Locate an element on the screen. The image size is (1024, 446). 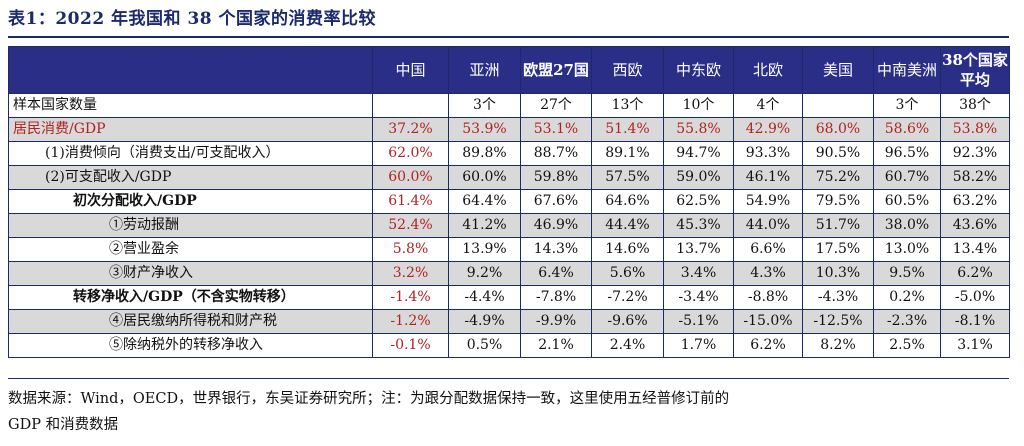
table-cell: 6.6% is located at coordinates (768, 249).